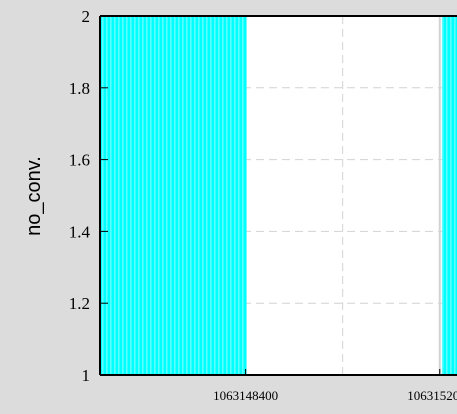 The height and width of the screenshot is (414, 457). What do you see at coordinates (335, 386) in the screenshot?
I see `x-axis-ticks: 1063148400 1063152000` at bounding box center [335, 386].